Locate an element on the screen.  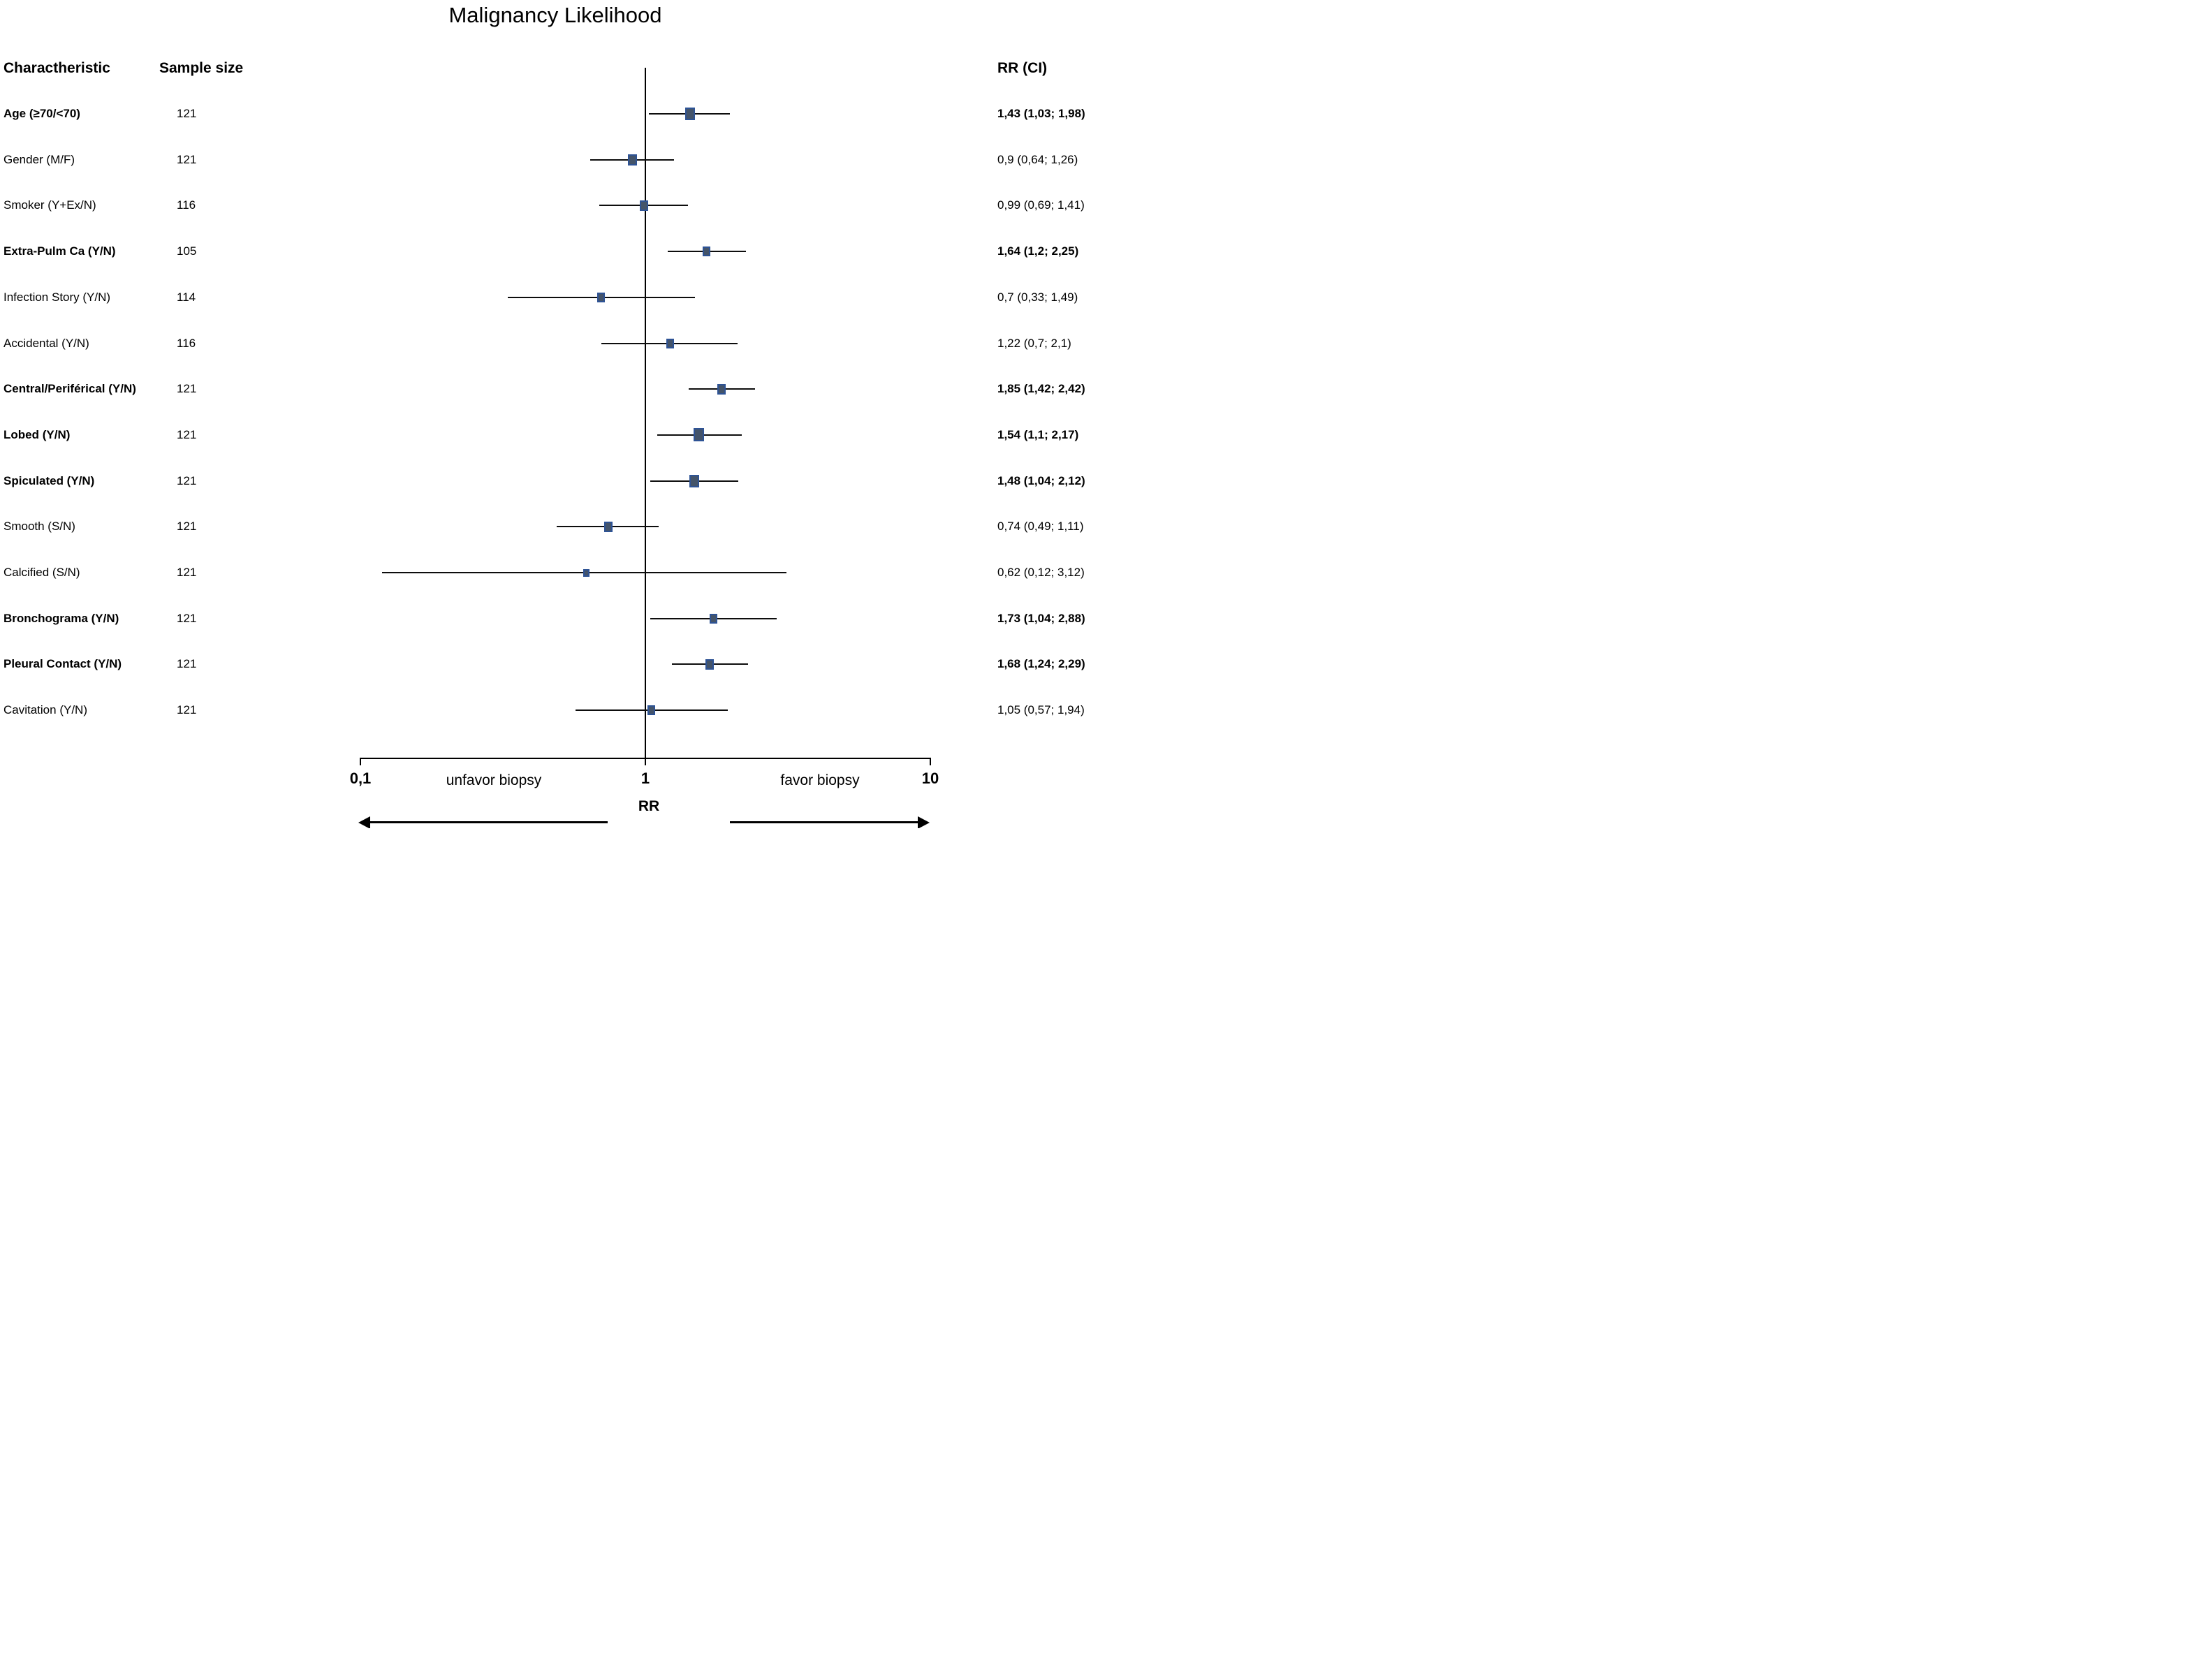
x-axis-tick-max is located at coordinates (930, 762).